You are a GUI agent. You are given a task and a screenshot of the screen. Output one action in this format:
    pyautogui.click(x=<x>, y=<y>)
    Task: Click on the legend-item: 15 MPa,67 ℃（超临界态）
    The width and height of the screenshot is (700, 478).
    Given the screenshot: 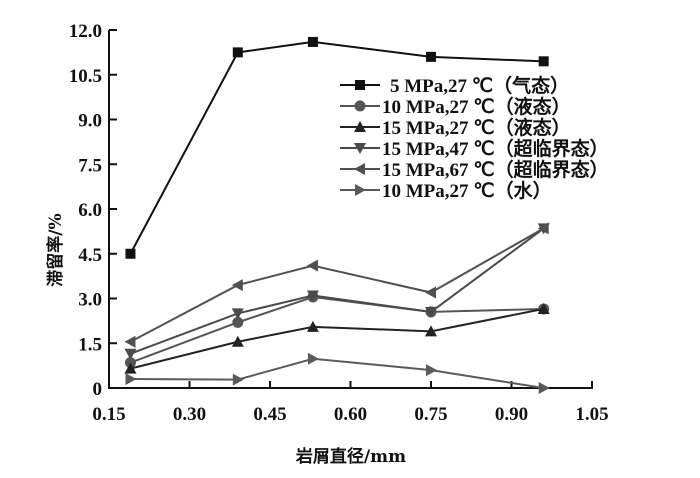 What is the action you would take?
    pyautogui.click(x=474, y=169)
    